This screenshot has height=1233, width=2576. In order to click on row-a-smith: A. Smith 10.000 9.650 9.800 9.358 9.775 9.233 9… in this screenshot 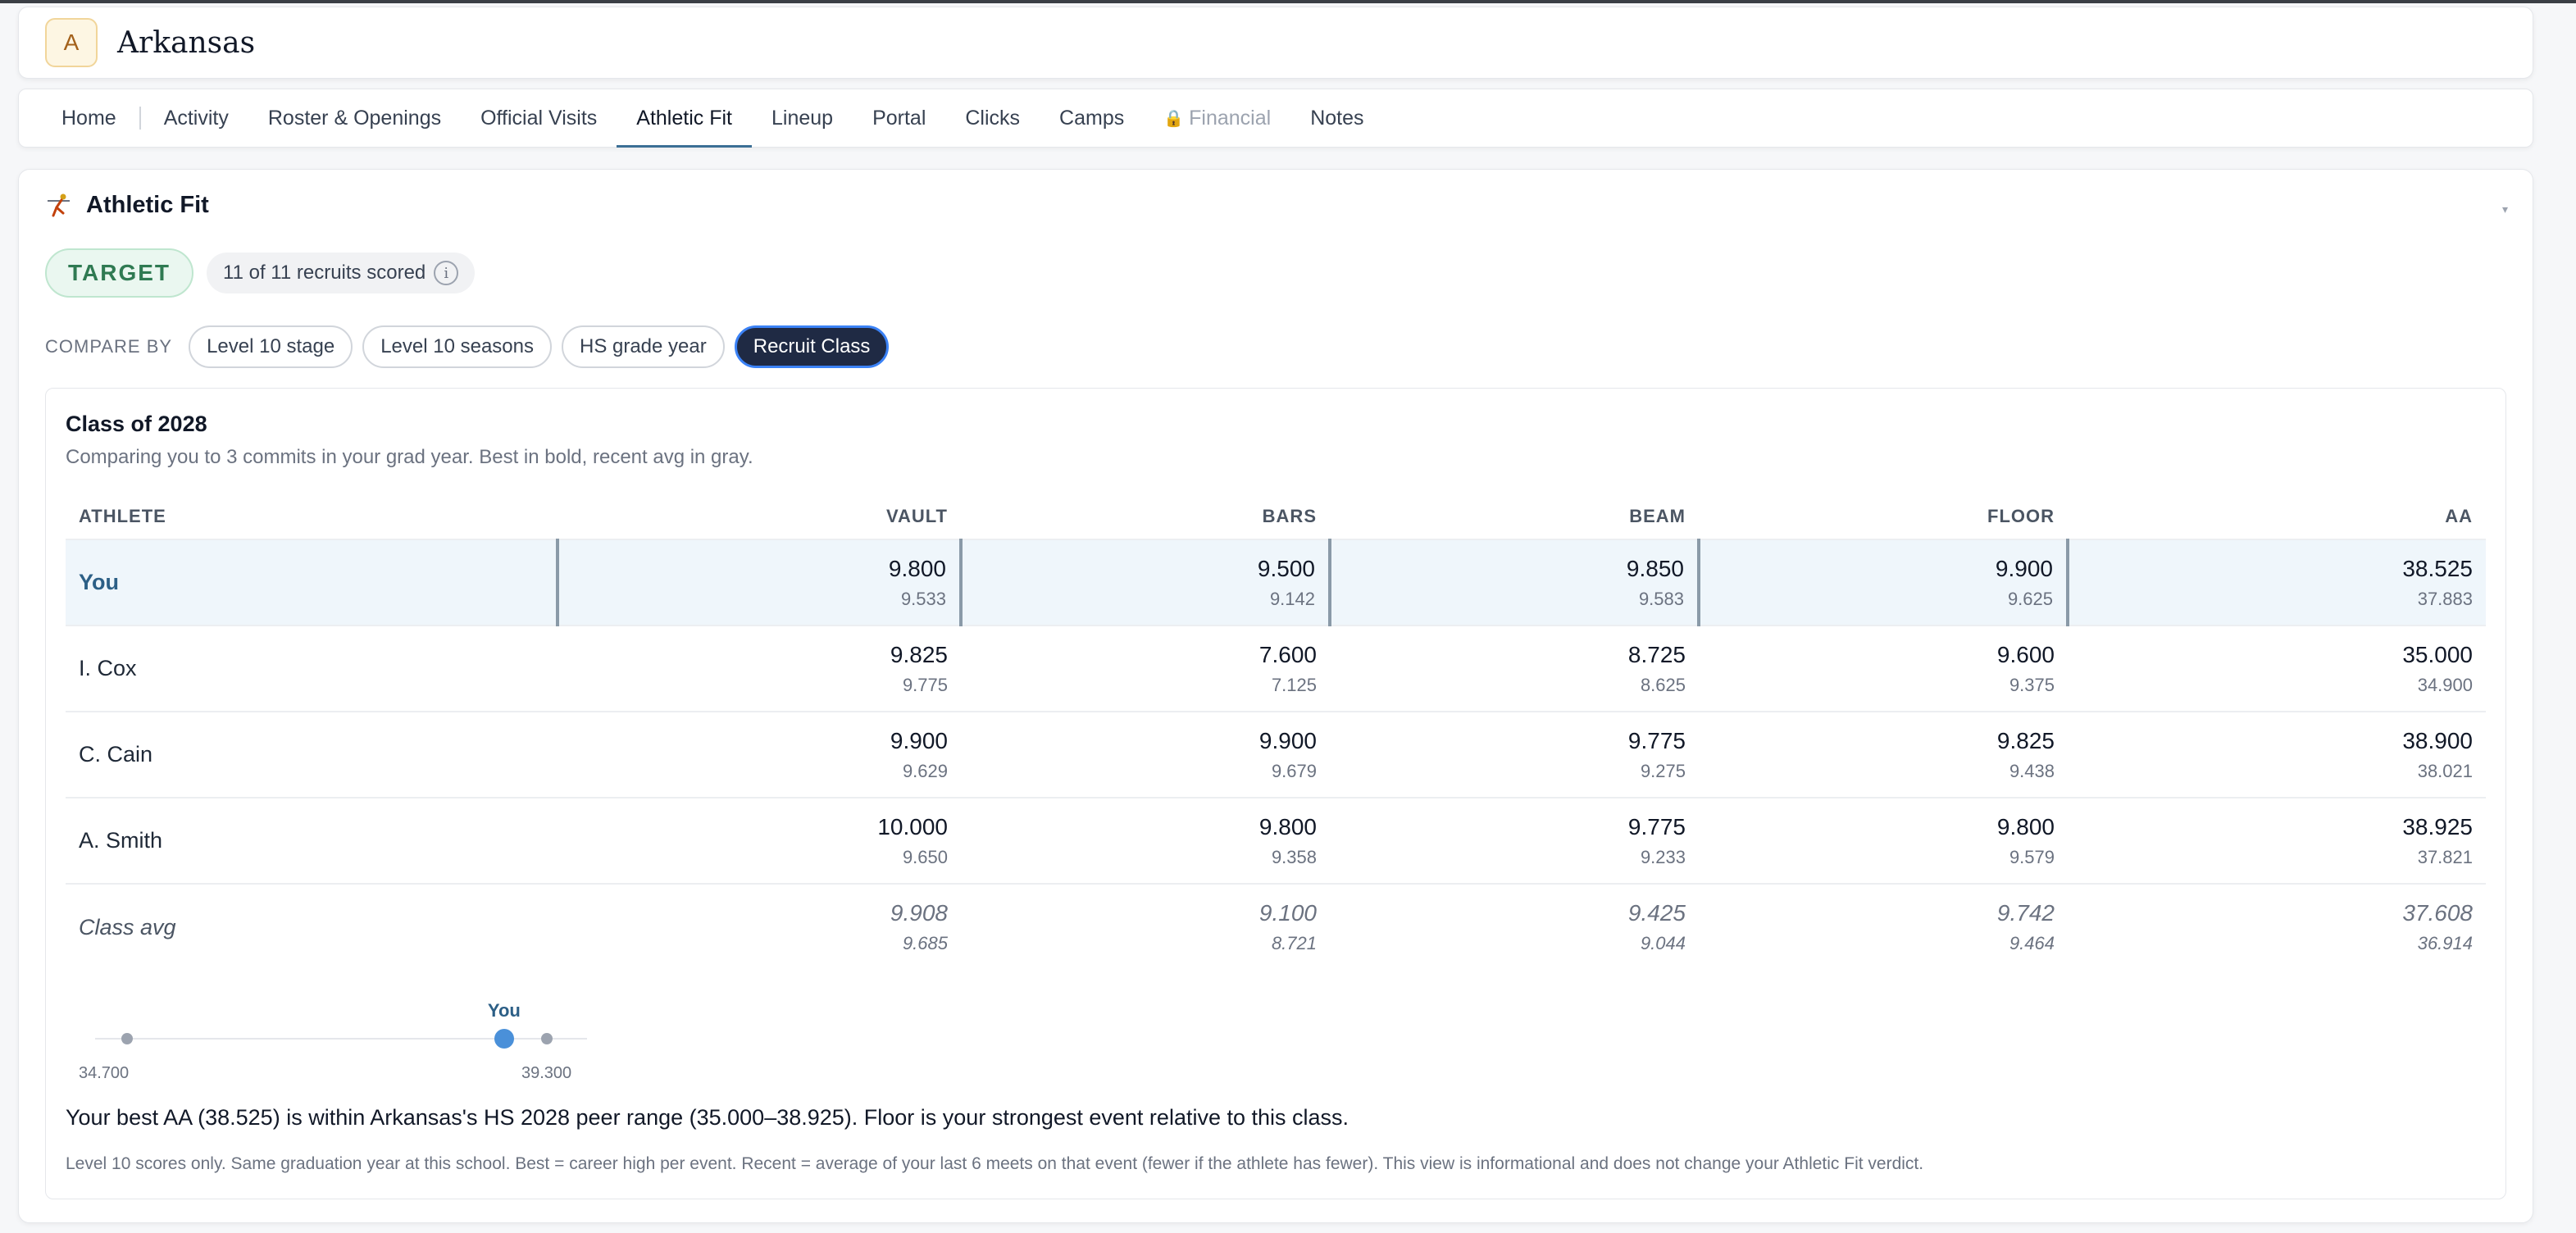, I will do `click(1276, 841)`.